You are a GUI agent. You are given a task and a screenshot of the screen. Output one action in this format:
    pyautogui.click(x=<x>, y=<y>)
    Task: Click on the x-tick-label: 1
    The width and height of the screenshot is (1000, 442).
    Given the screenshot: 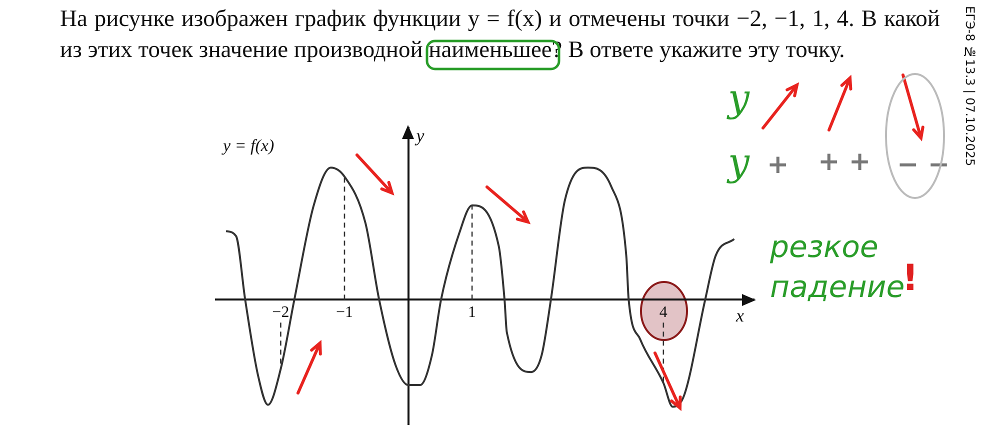 What is the action you would take?
    pyautogui.click(x=472, y=312)
    